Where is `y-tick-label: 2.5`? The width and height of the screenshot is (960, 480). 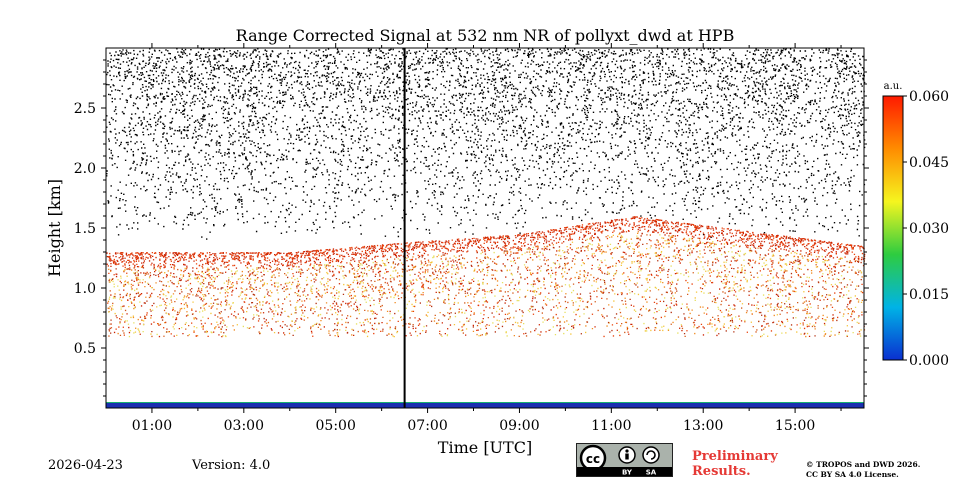 y-tick-label: 2.5 is located at coordinates (85, 109).